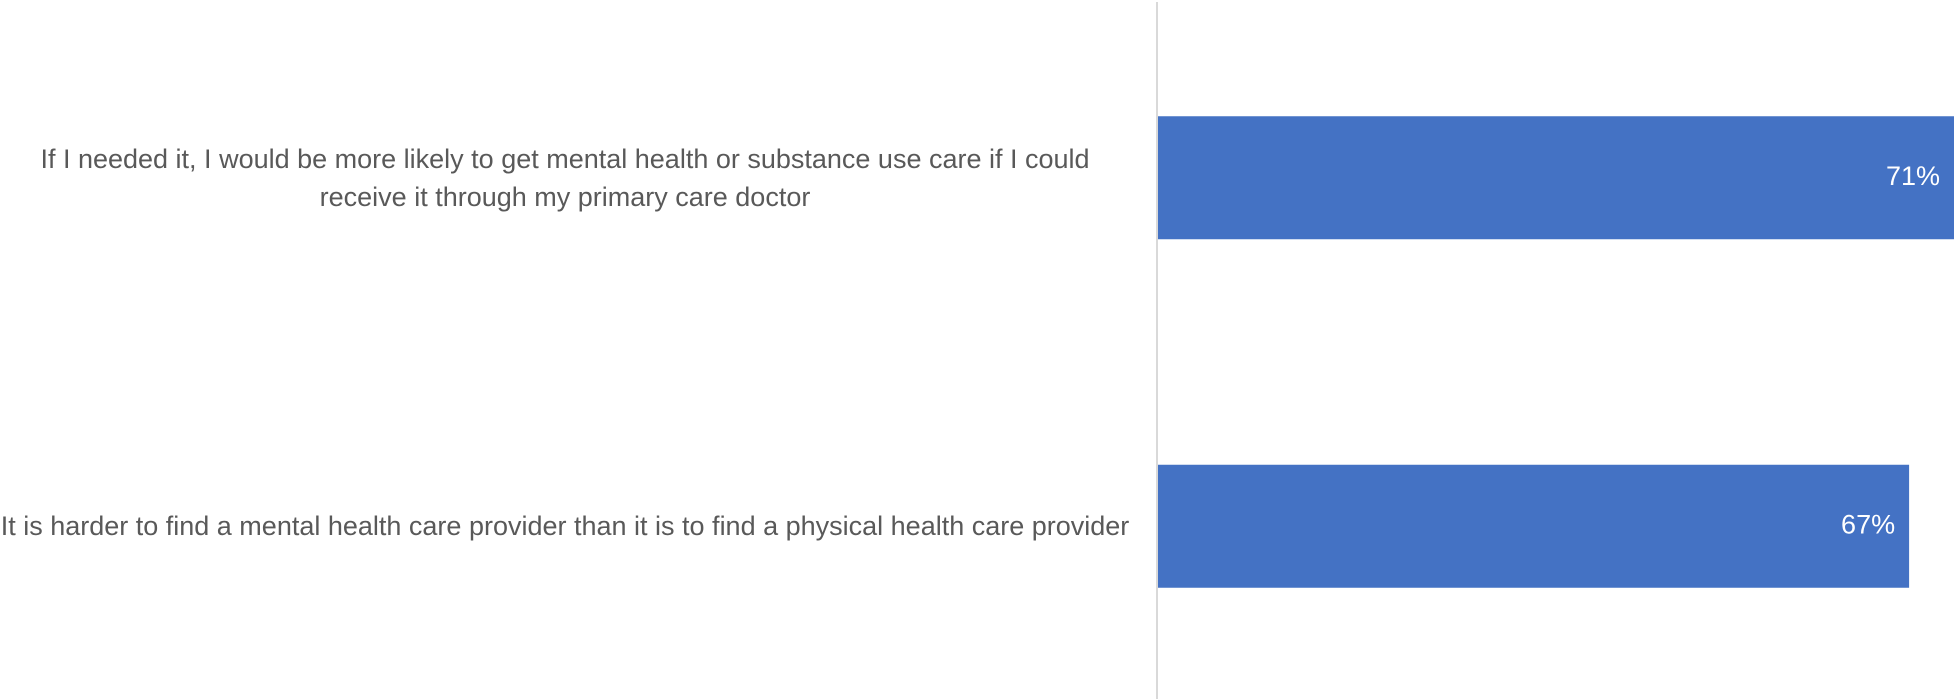 The width and height of the screenshot is (1954, 699). Describe the element at coordinates (1913, 176) in the screenshot. I see `value-label: 71%` at that location.